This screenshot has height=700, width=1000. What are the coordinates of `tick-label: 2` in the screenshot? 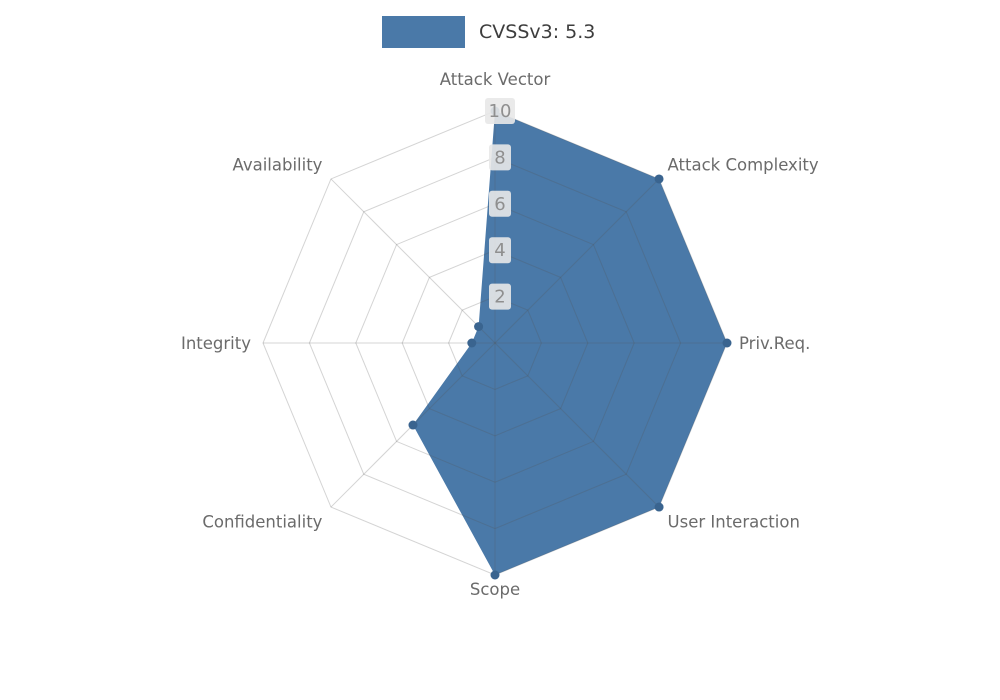 It's located at (499, 297).